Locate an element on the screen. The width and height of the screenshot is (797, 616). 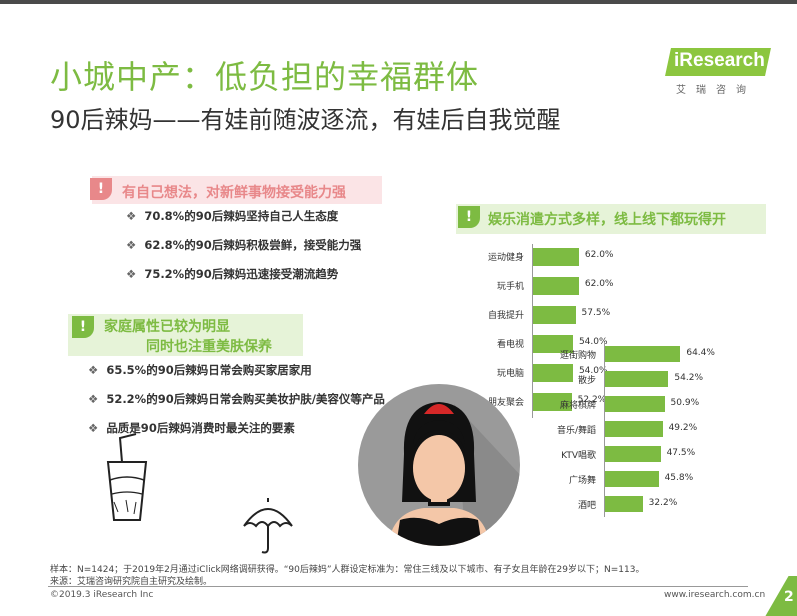
chart-value-label: 57.5% is located at coordinates (596, 313).